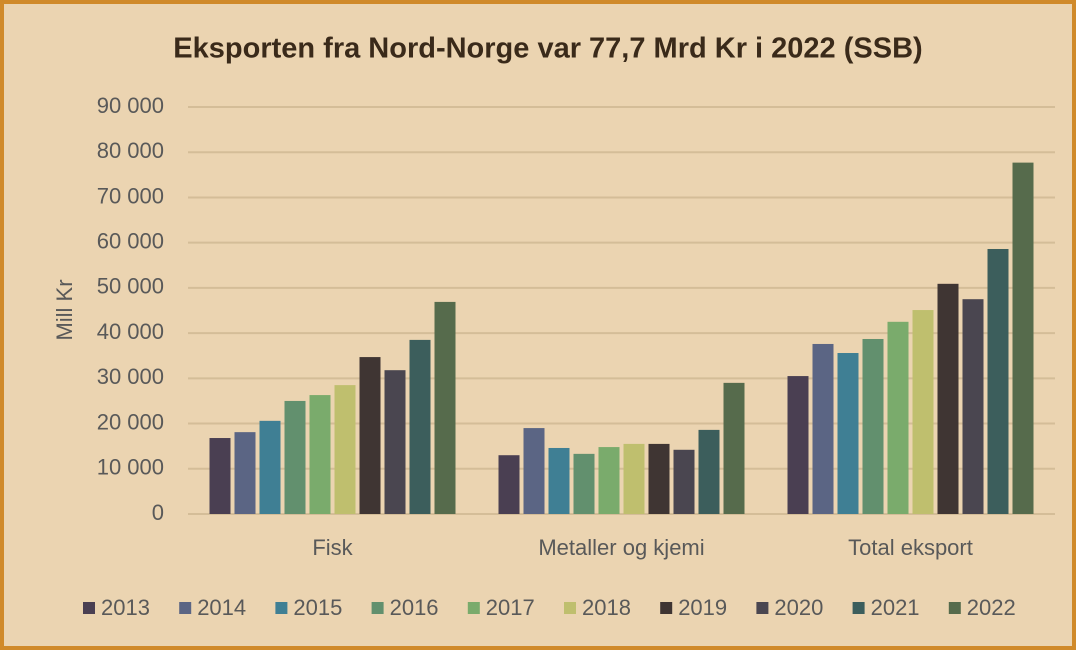  Describe the element at coordinates (158, 512) in the screenshot. I see `y-tick-label: 0` at that location.